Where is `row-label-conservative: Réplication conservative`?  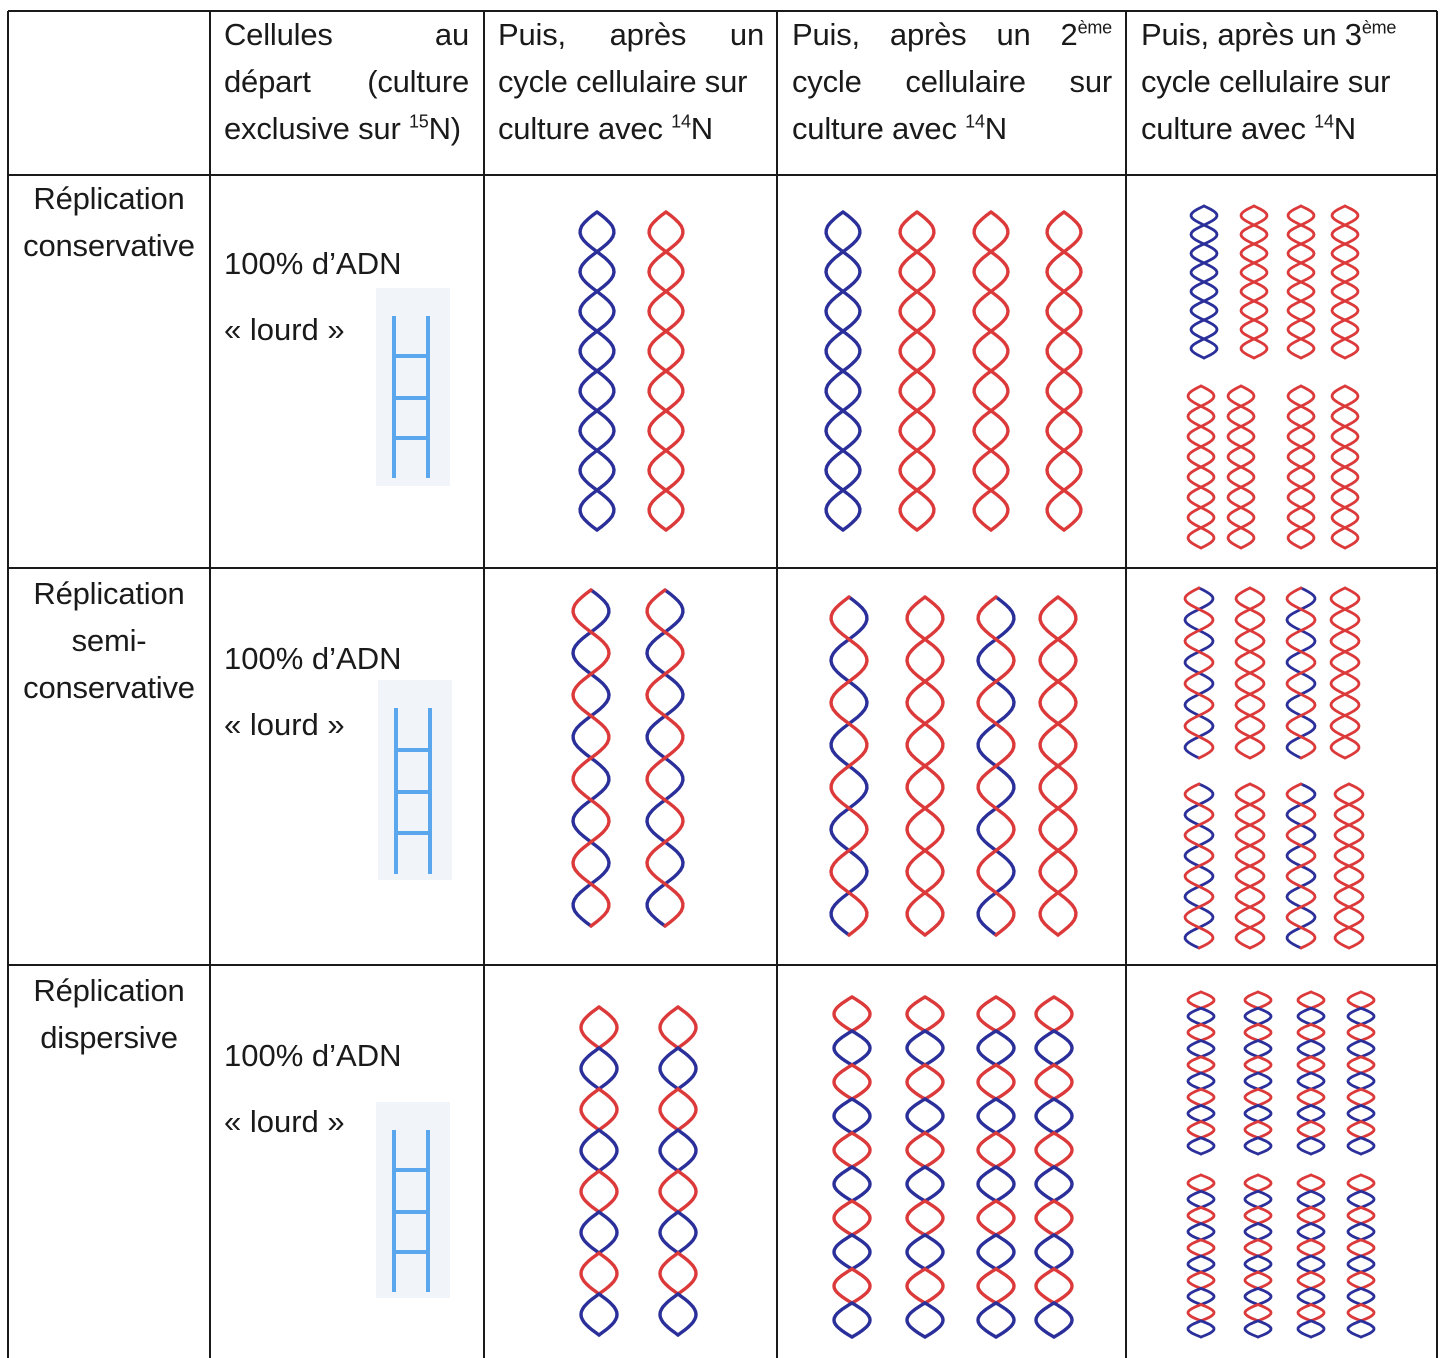
row-label-conservative: Réplication conservative is located at coordinates (109, 222).